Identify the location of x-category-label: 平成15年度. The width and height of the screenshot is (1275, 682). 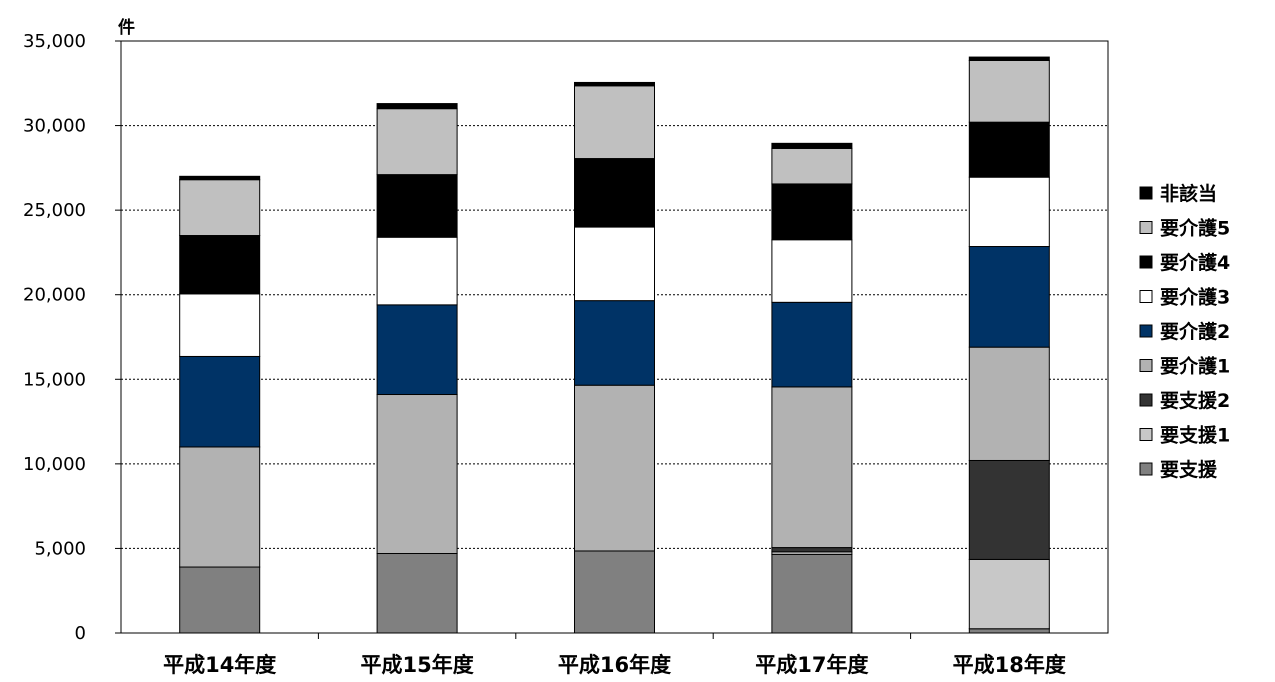
(416, 665).